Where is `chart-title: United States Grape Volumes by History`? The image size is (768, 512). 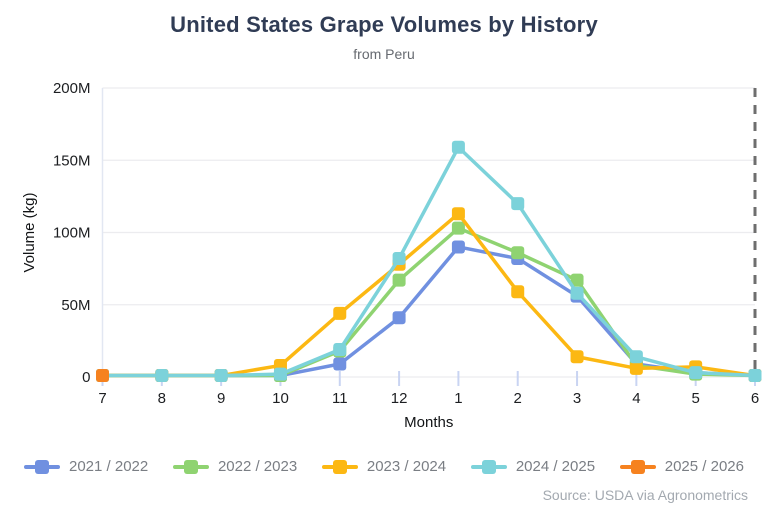
chart-title: United States Grape Volumes by History is located at coordinates (384, 24).